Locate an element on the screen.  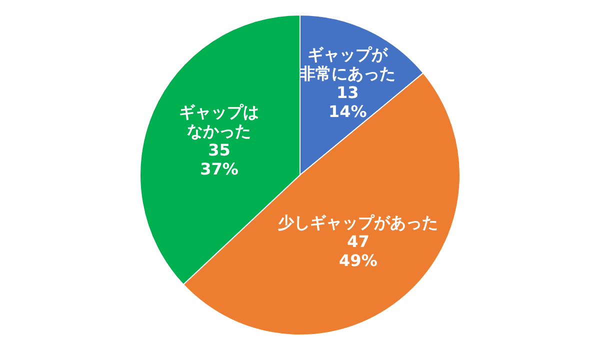
slice-label: ギャップはなかった is located at coordinates (219, 121).